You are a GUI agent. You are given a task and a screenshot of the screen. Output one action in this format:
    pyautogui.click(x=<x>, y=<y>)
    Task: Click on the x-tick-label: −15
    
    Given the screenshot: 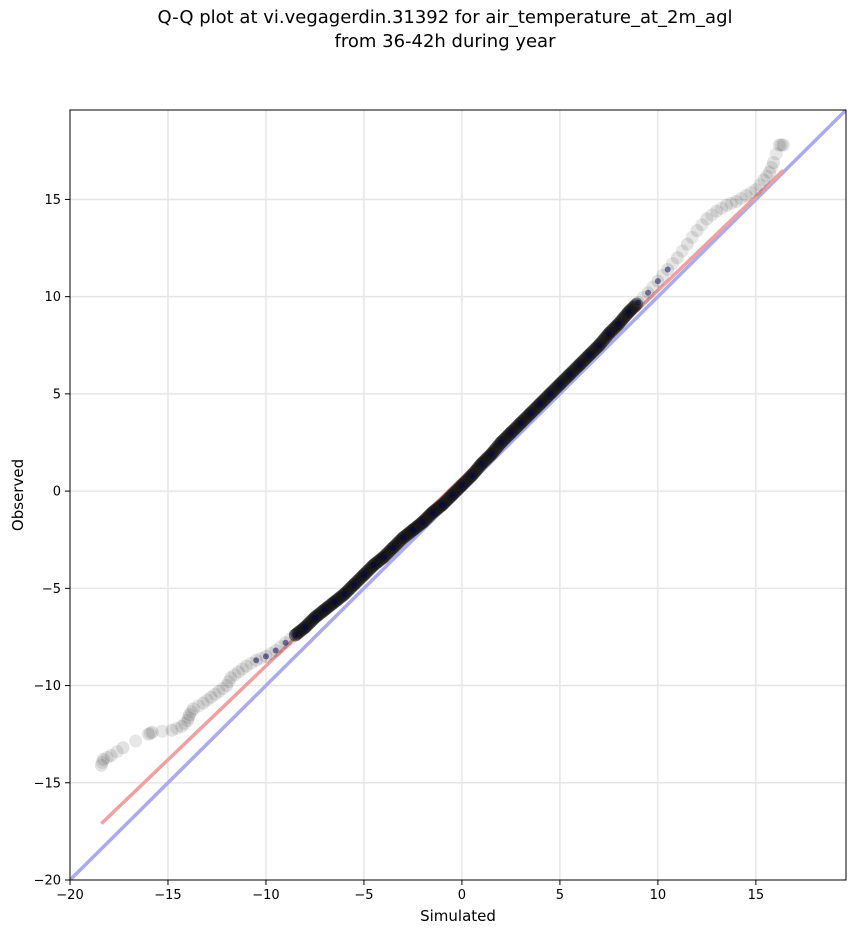 What is the action you would take?
    pyautogui.click(x=167, y=895)
    